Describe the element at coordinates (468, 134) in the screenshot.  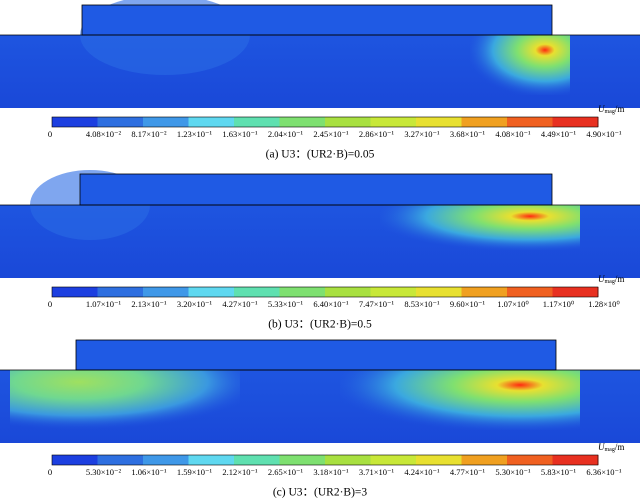
I see `colorbar-tick-label: 3.68×10⁻¹` at that location.